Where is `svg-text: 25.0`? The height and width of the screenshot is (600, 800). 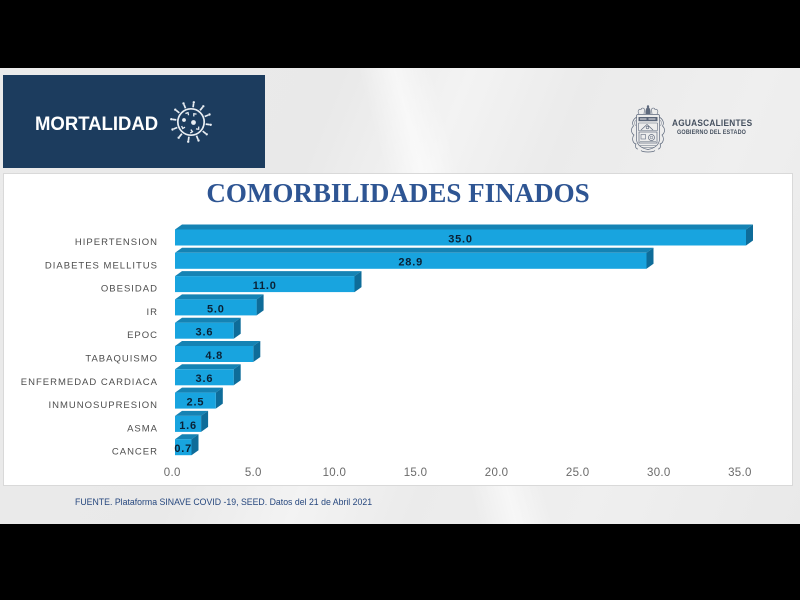 svg-text: 25.0 is located at coordinates (578, 473).